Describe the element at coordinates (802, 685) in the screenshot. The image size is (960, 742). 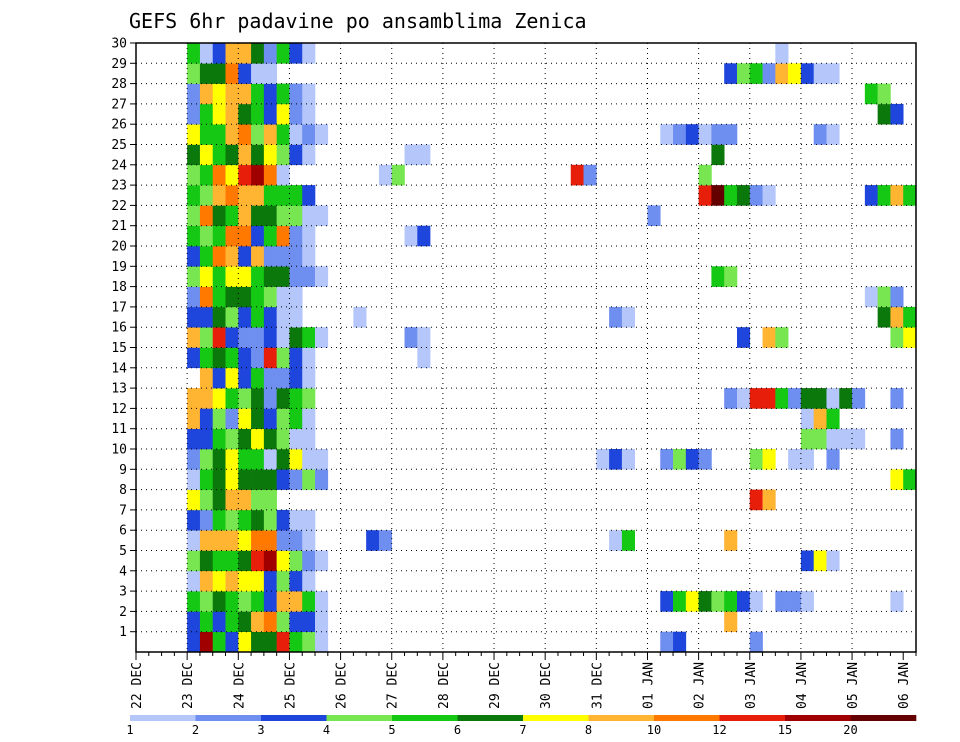
I see `x-tick-label: 04 JAN` at that location.